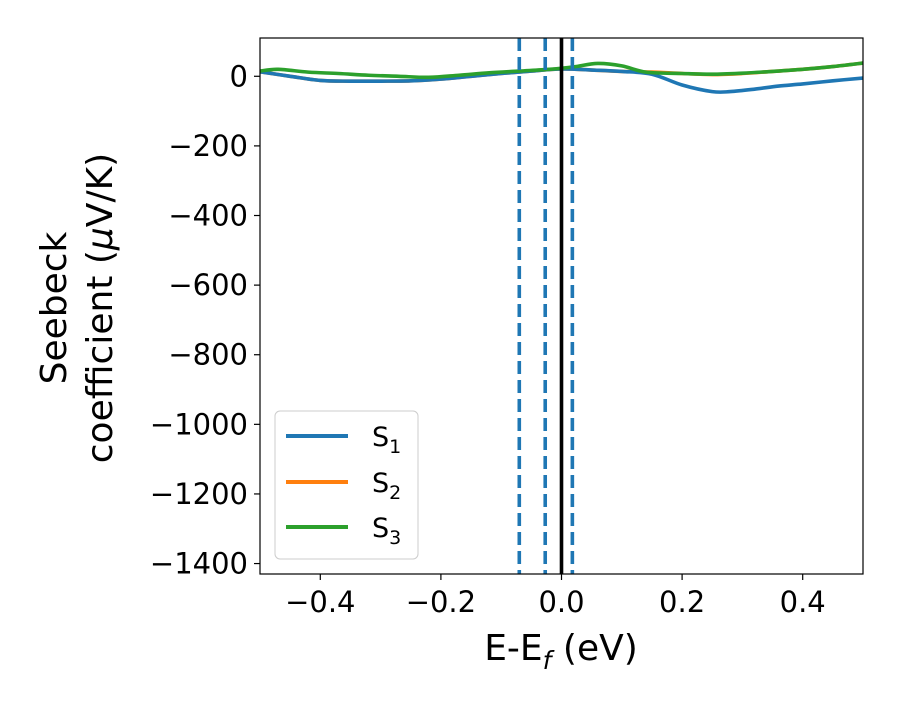  I want to click on x-axis-label: E-Ef (eV), so click(561, 651).